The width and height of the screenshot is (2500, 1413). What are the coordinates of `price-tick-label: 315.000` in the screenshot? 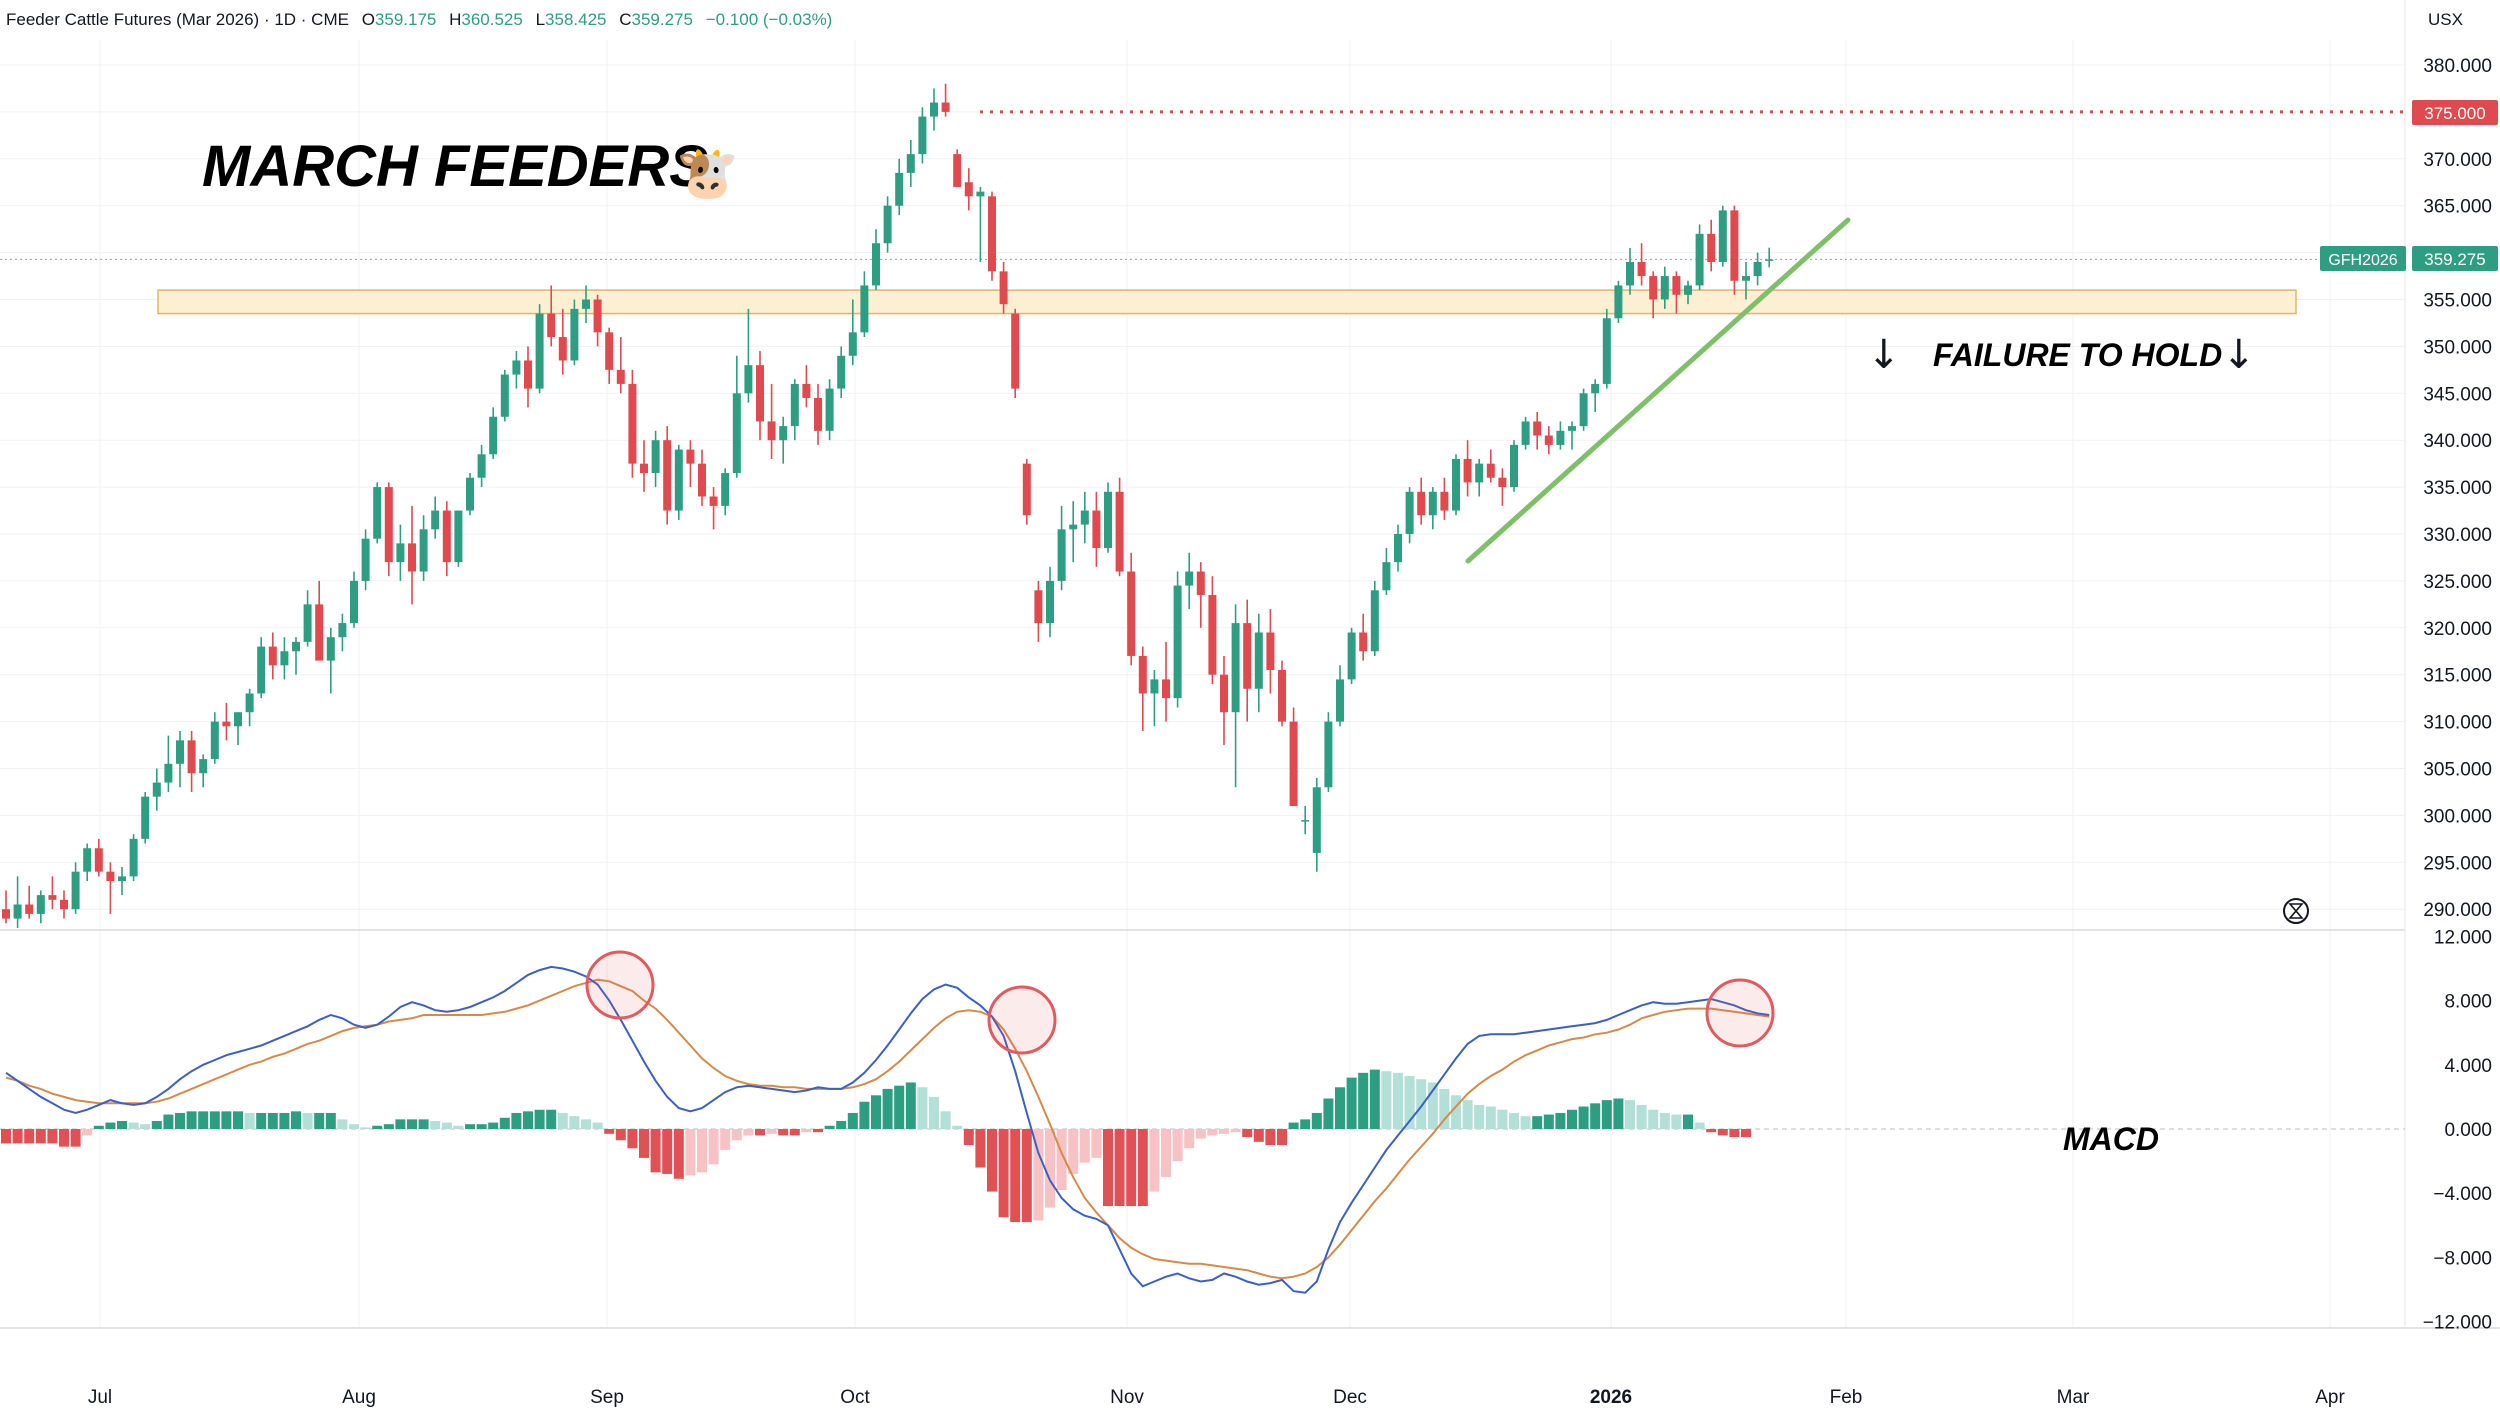 It's located at (2457, 676).